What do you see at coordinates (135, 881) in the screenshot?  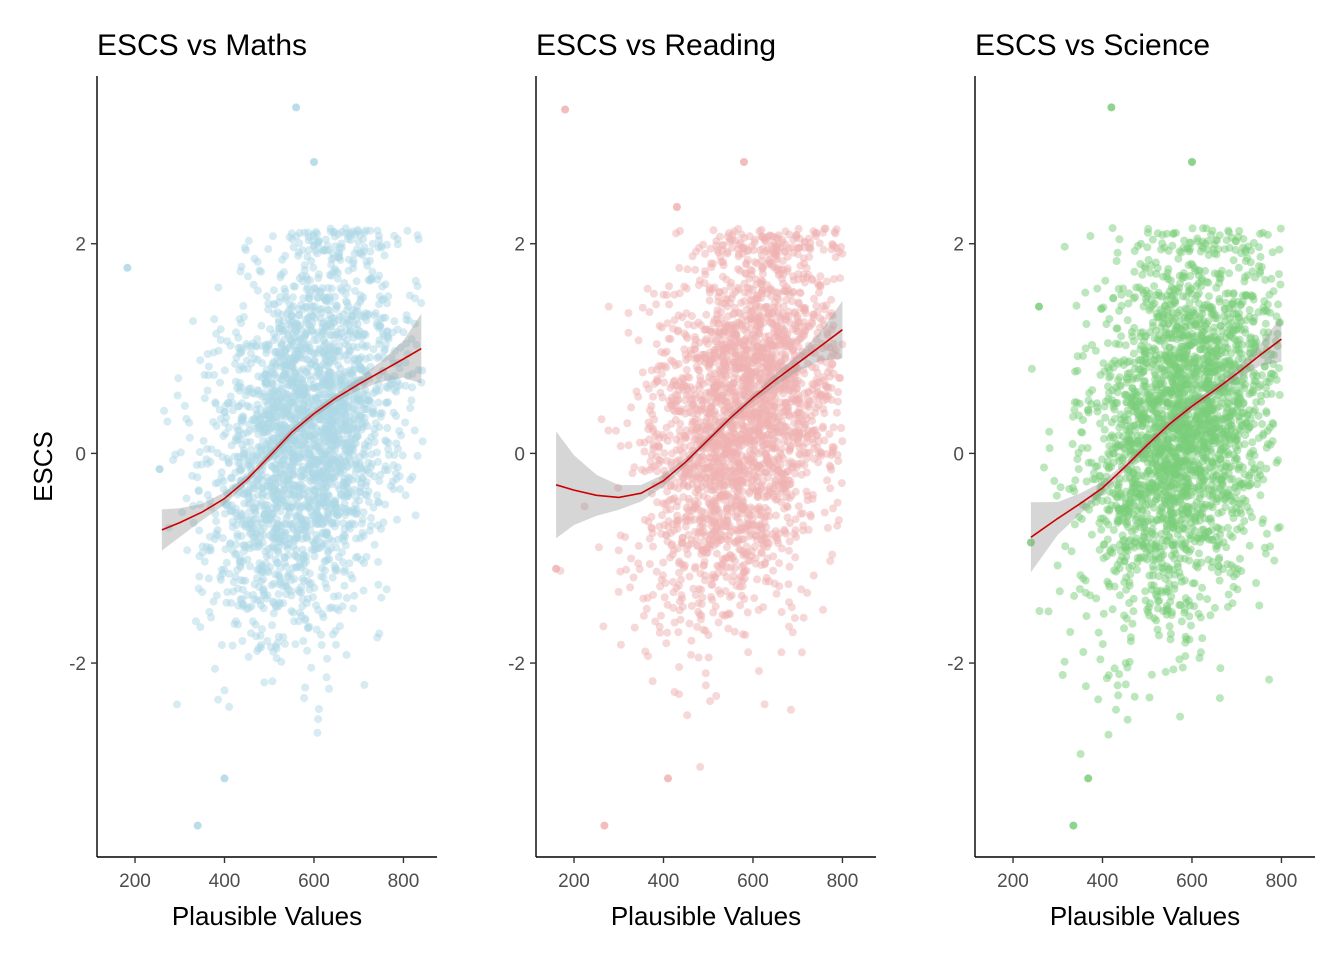 I see `x-tick-label: 200` at bounding box center [135, 881].